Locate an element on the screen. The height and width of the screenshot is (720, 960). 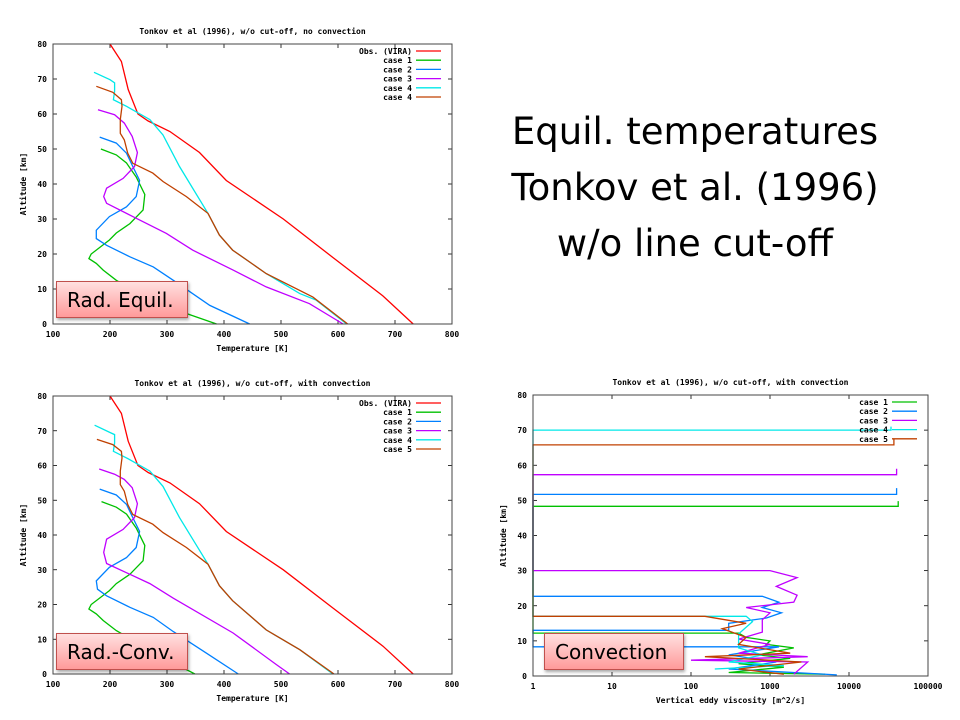
x-tick-label: 1000 is located at coordinates (769, 686).